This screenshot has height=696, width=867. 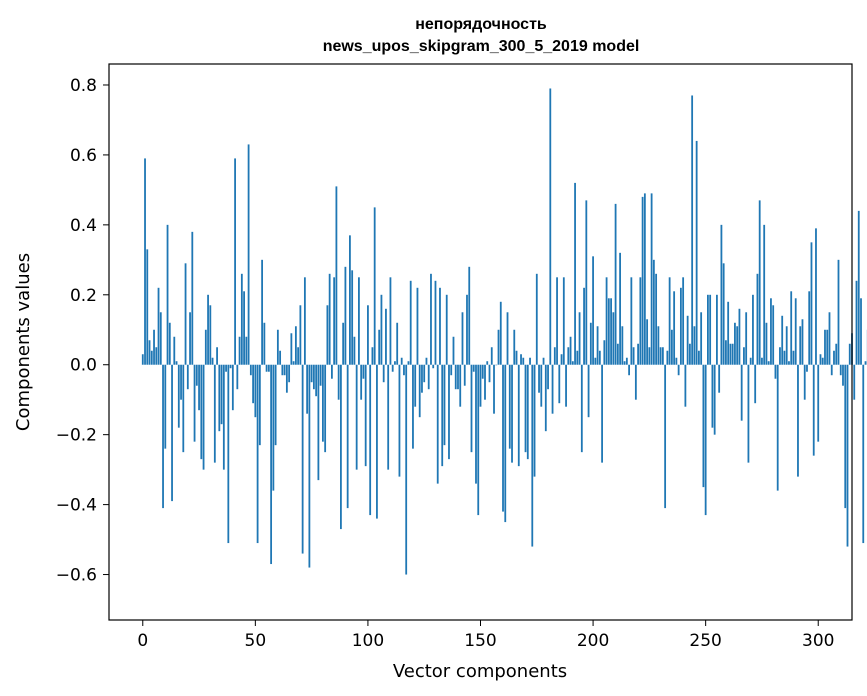 What do you see at coordinates (485, 635) in the screenshot?
I see `x-axis-ticks: 0 50 100 150 200 250 300` at bounding box center [485, 635].